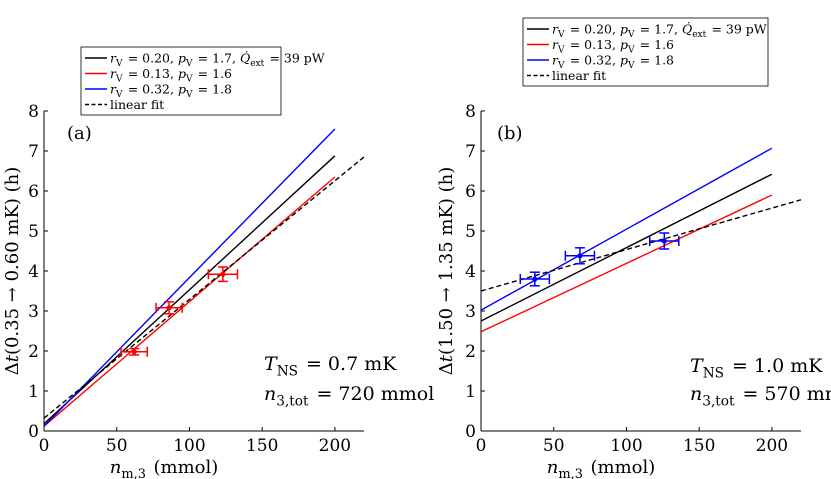 Image resolution: width=831 pixels, height=479 pixels. I want to click on series-line-0000ff, so click(627, 229).